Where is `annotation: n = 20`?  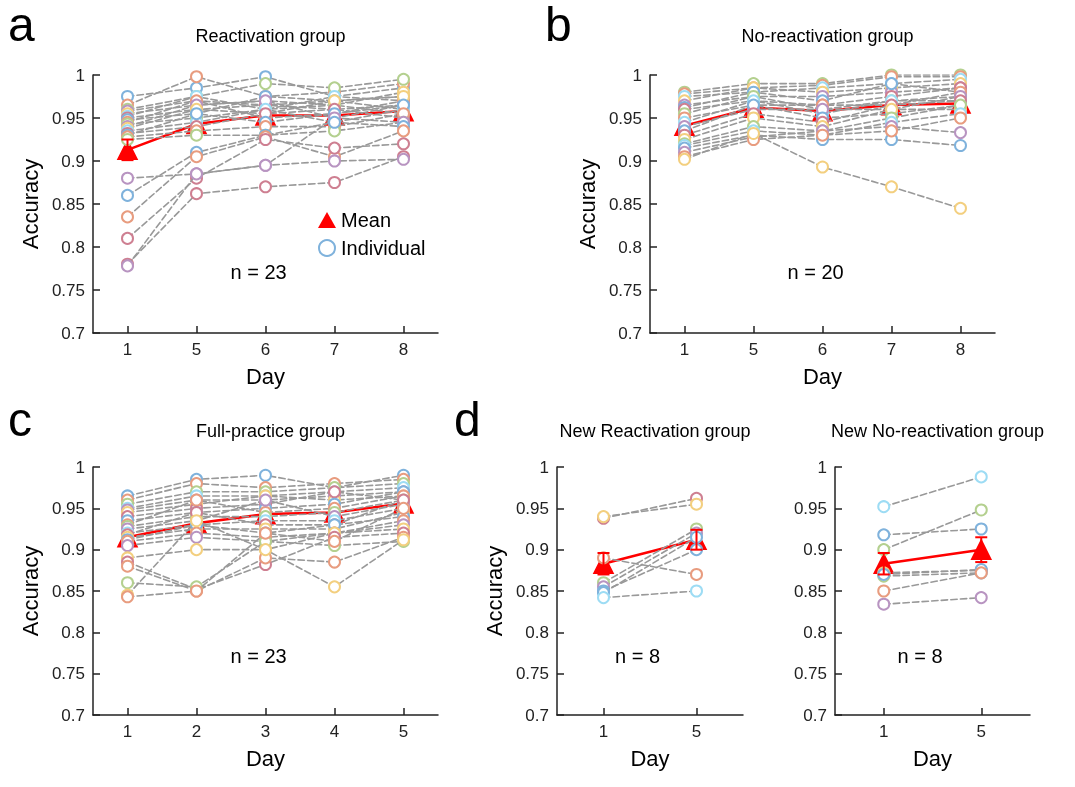
annotation: n = 20 is located at coordinates (815, 272).